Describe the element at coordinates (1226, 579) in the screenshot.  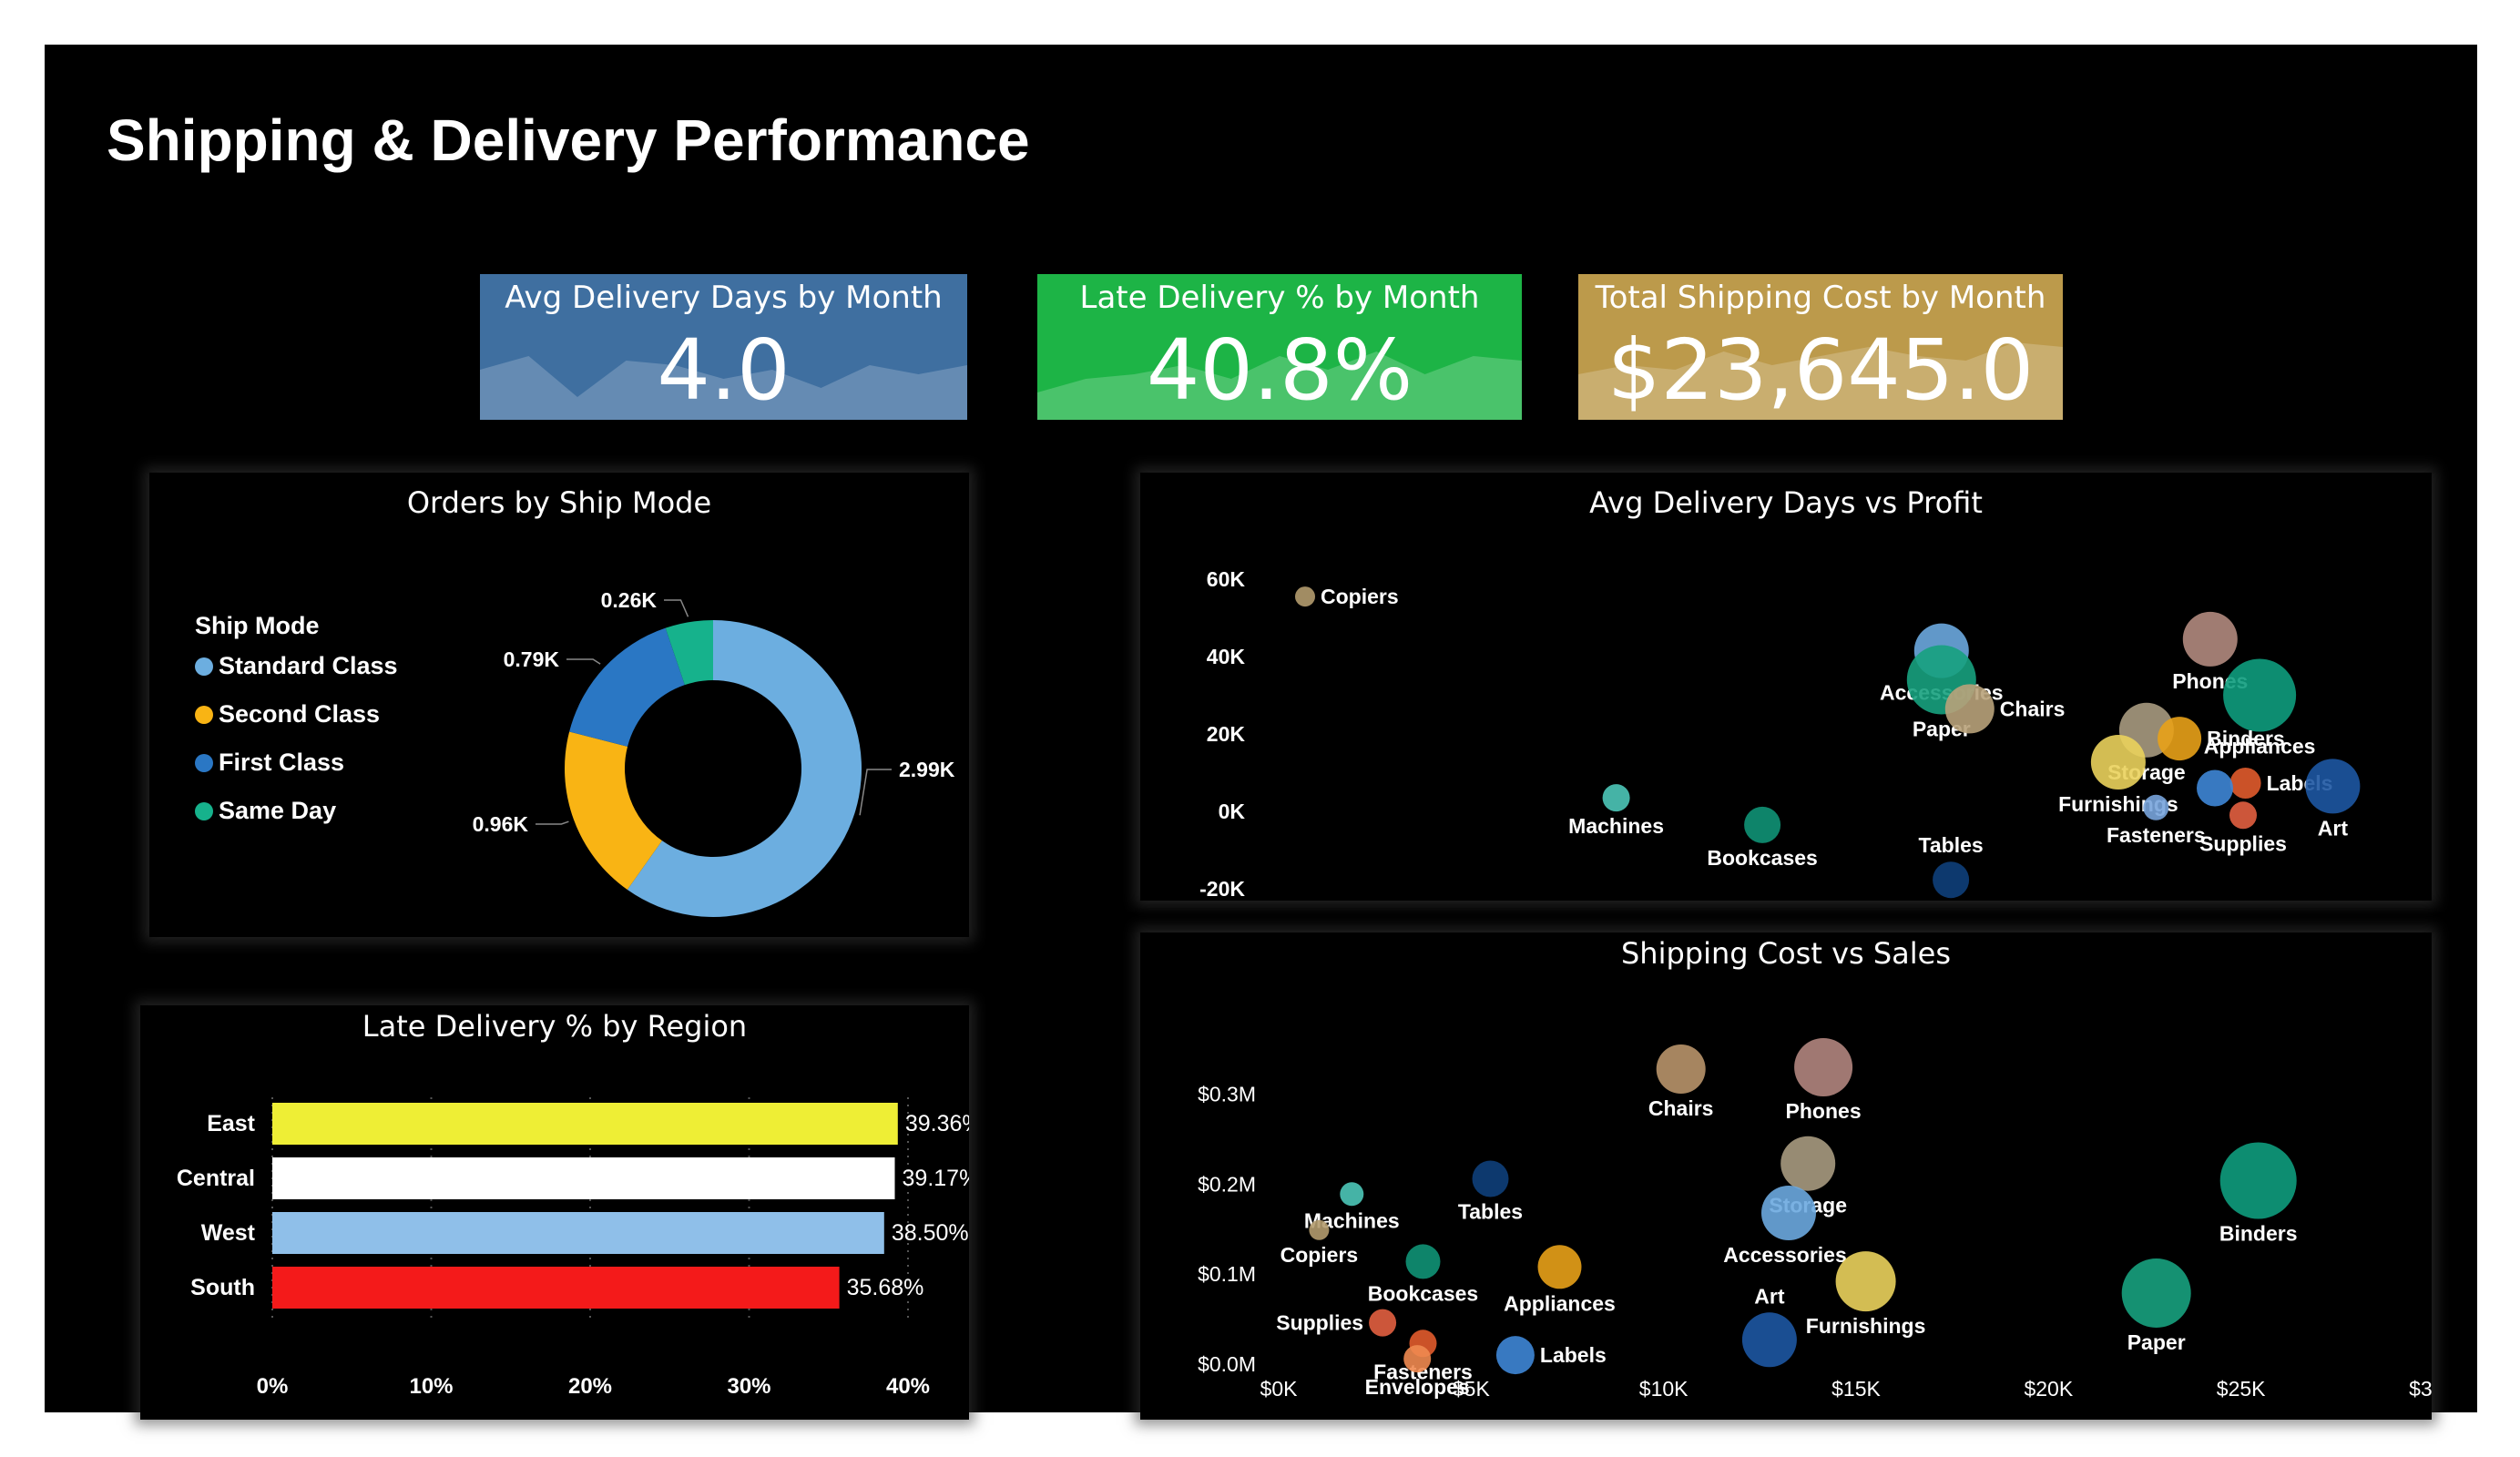
I see `y-tick-label: 60K` at that location.